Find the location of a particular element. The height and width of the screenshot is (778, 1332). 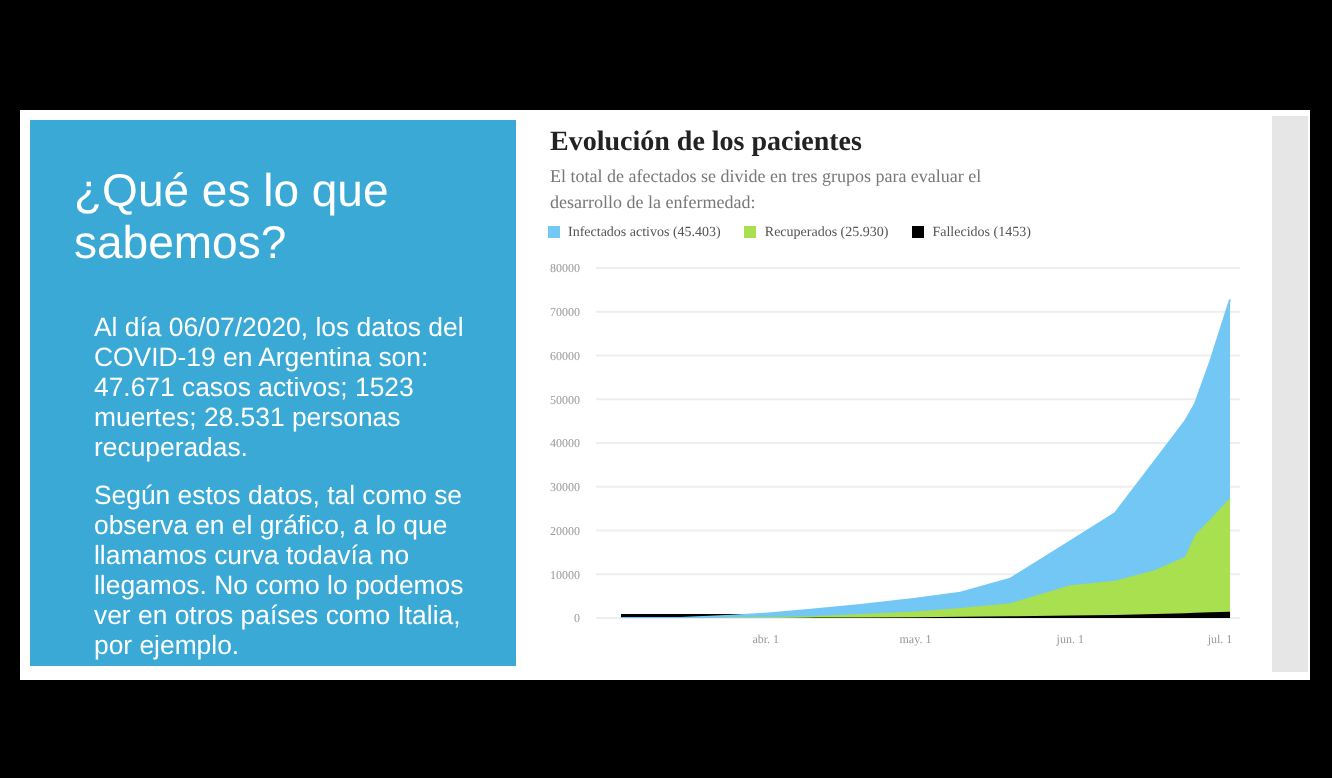

chart-subtitle: El total de afectados se divide en tres grupos para evaluar el desarrollo de la enfermedad: is located at coordinates (767, 190).